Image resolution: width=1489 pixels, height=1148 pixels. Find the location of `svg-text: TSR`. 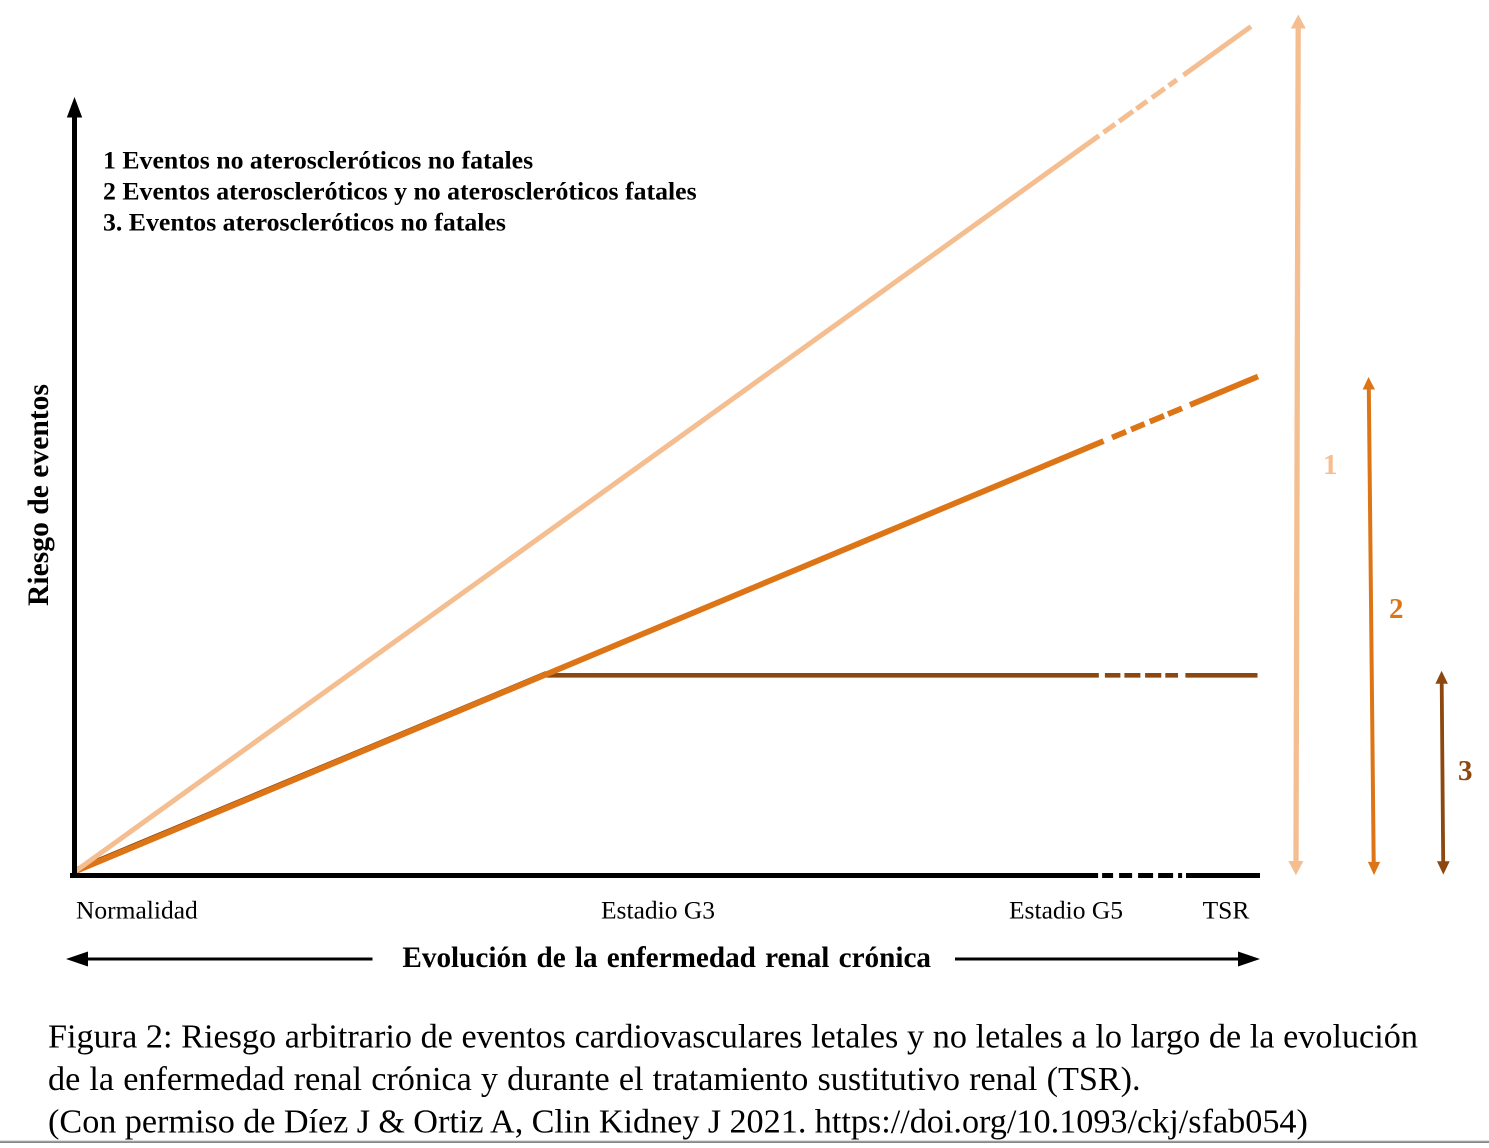

svg-text: TSR is located at coordinates (1226, 910).